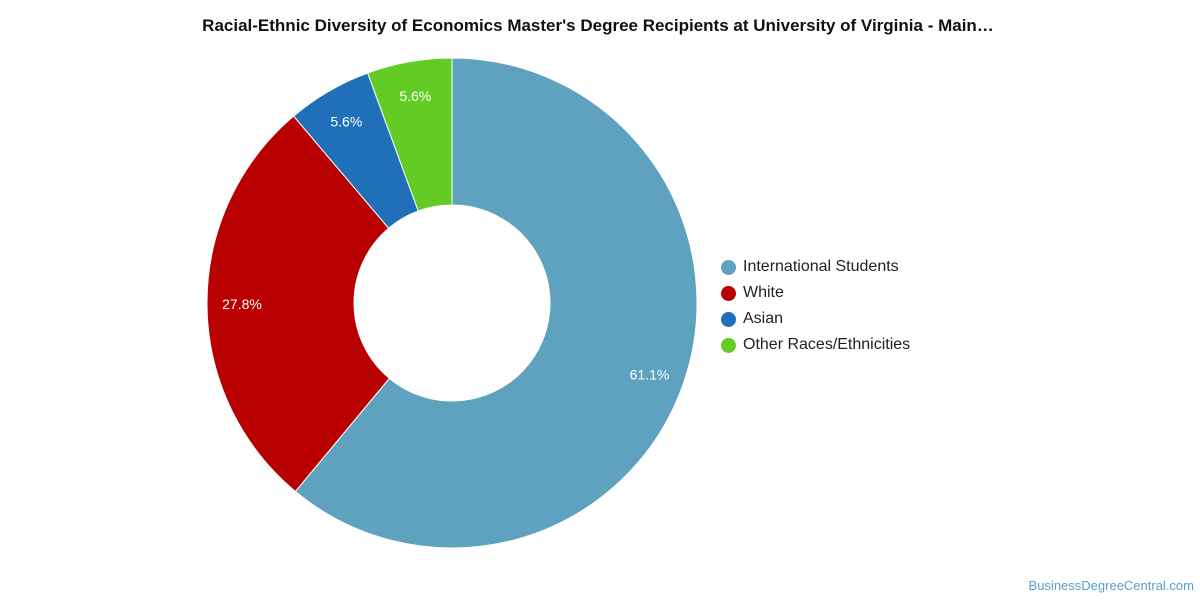 The height and width of the screenshot is (600, 1200). I want to click on legend-label: White, so click(763, 292).